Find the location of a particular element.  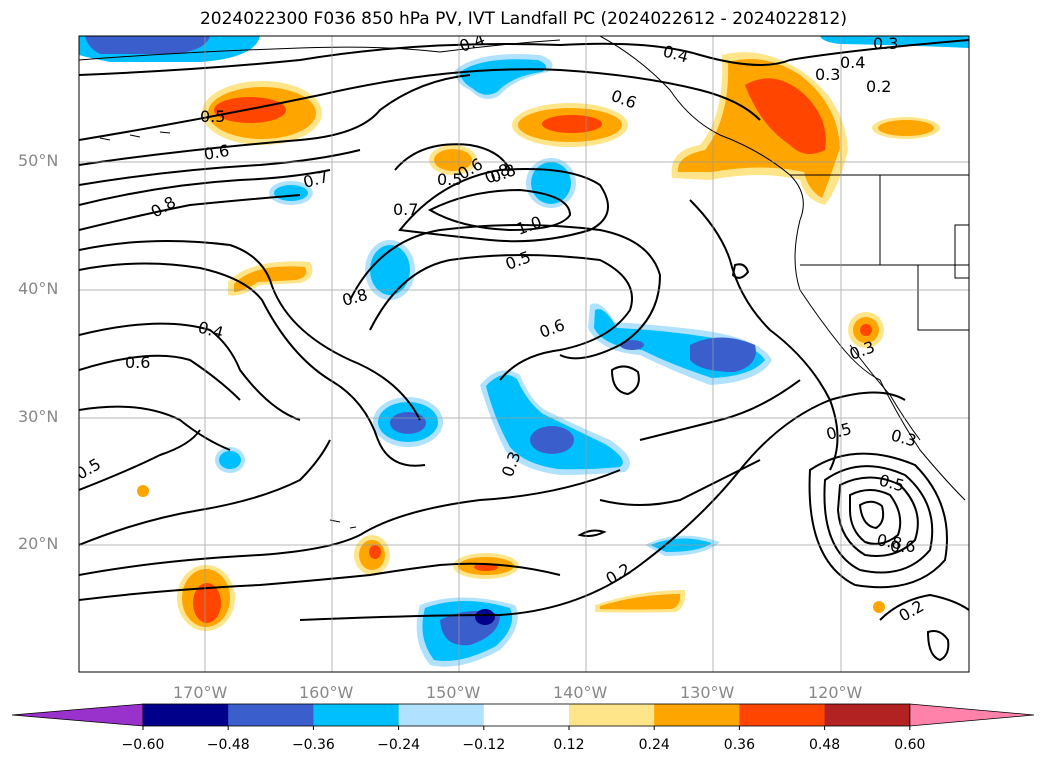

colorbar-tick-label: −0.48 is located at coordinates (228, 745).